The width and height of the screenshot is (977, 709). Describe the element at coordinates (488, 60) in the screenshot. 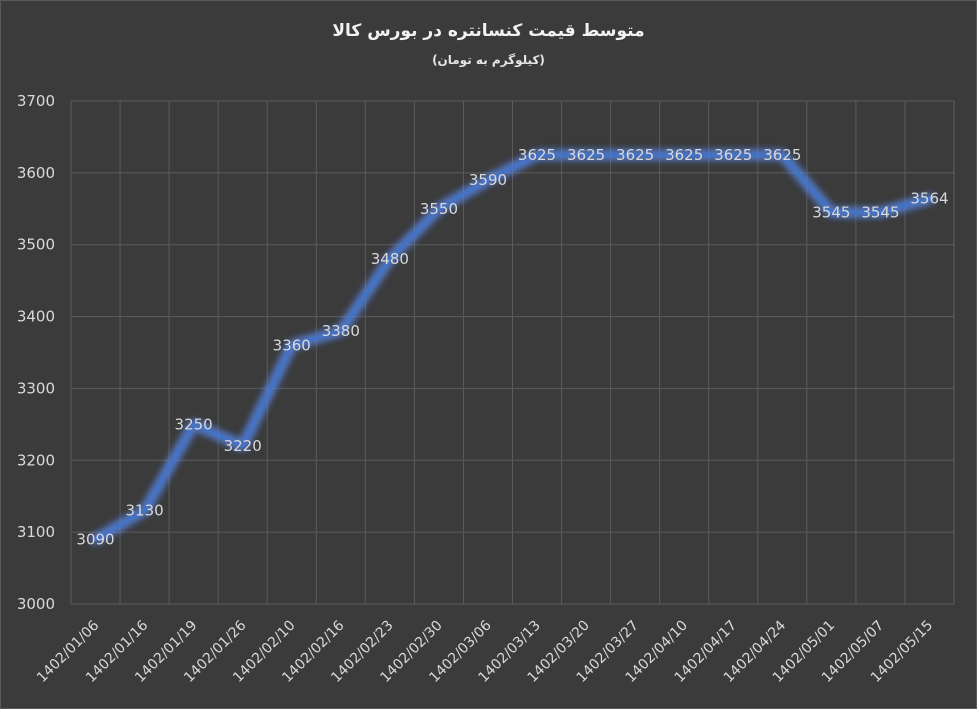

I see `chart-subtitle: (کیلوگرم به تومان)` at that location.